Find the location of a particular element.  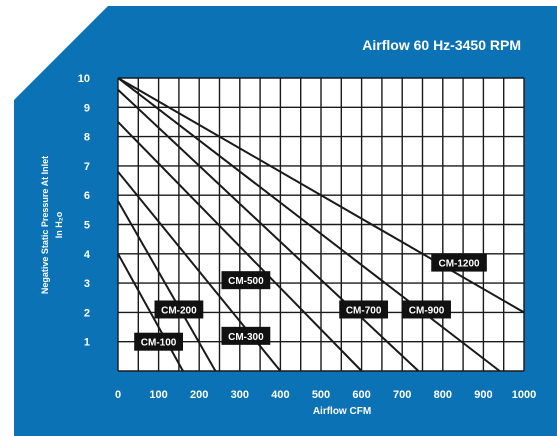

curve-label-cm-900: CM-900 is located at coordinates (426, 309).